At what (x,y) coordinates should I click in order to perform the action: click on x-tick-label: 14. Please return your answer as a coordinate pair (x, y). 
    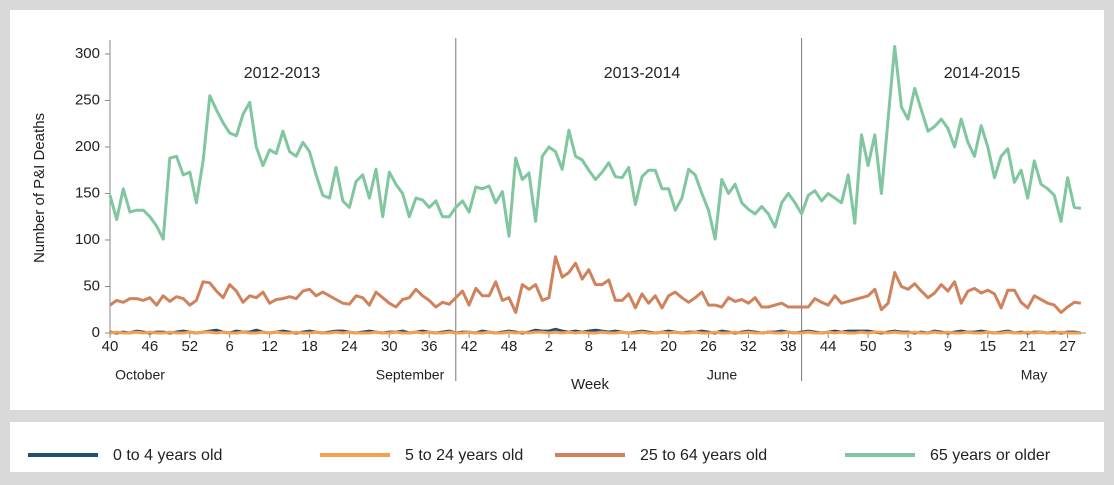
    Looking at the image, I should click on (628, 346).